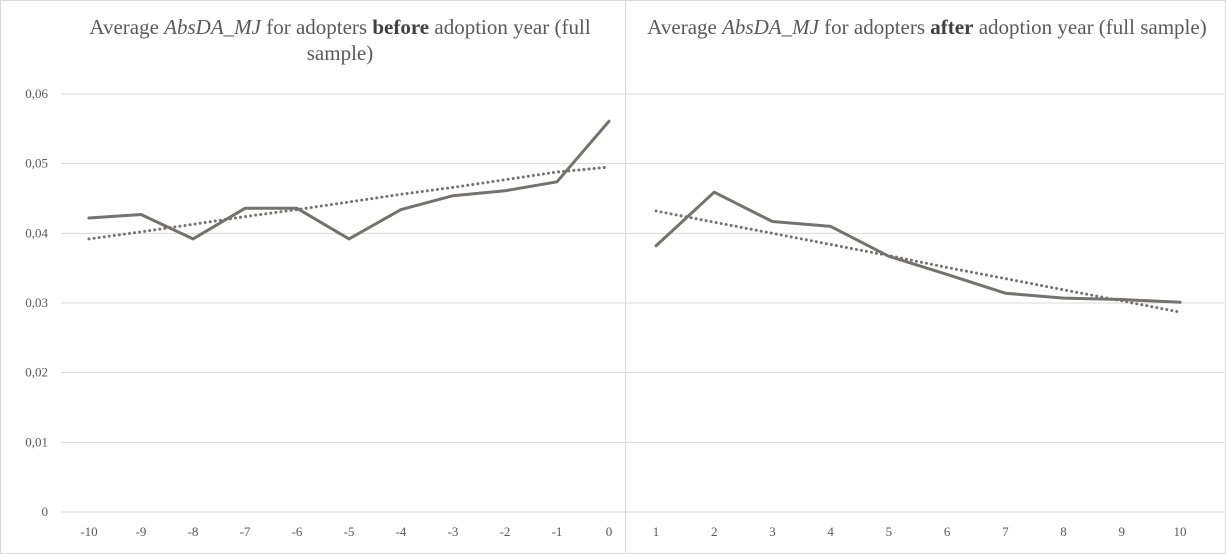  Describe the element at coordinates (1063, 531) in the screenshot. I see `x-tick-label: 8` at that location.